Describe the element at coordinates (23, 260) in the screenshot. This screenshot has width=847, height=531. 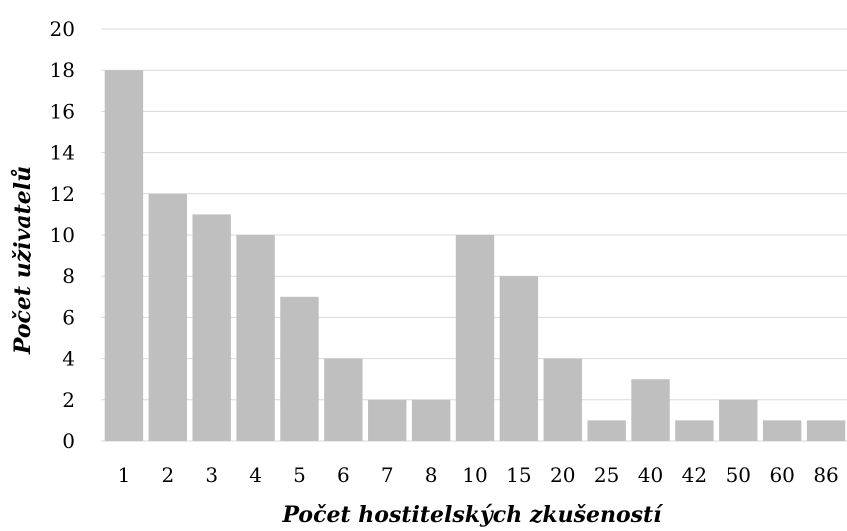
I see `y-axis-title: Počet uživatelů` at that location.